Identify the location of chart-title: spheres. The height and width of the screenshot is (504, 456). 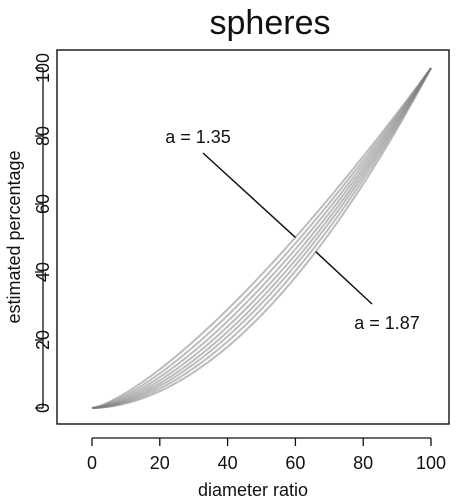
(270, 23).